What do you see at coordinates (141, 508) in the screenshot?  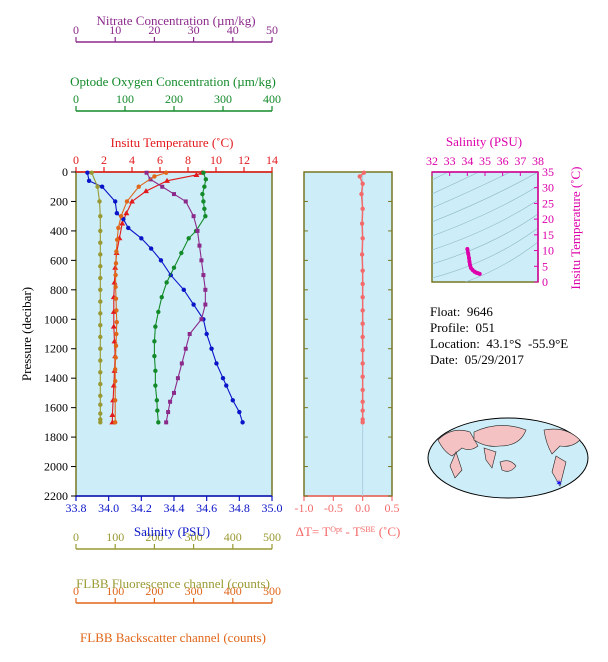 I see `salinity-axis-tick-label: 34.2` at bounding box center [141, 508].